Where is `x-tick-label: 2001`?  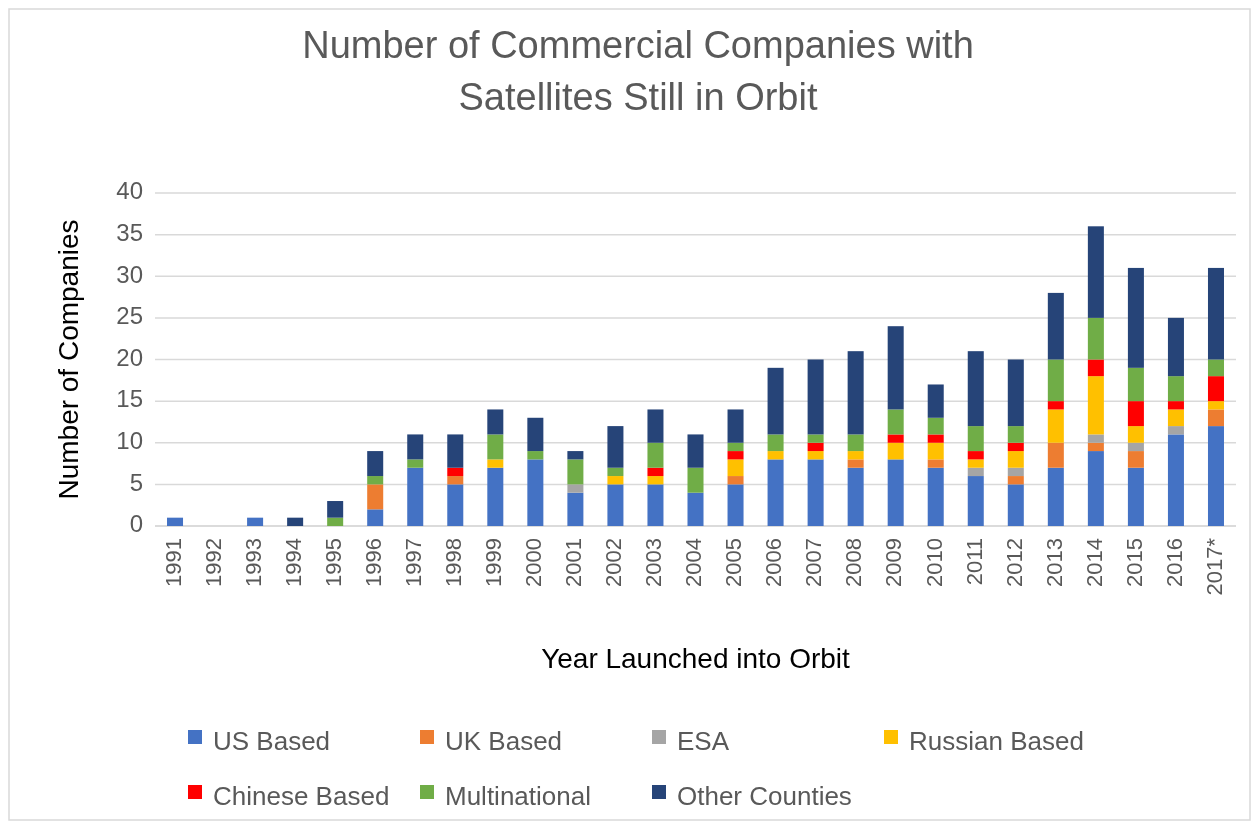
x-tick-label: 2001 is located at coordinates (574, 562).